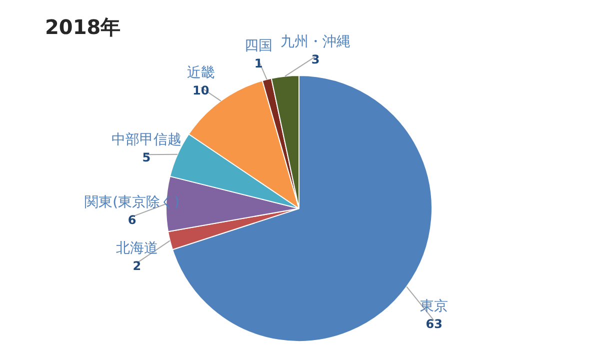 This screenshot has width=598, height=362. I want to click on slice-label: 九州・沖縄, so click(315, 42).